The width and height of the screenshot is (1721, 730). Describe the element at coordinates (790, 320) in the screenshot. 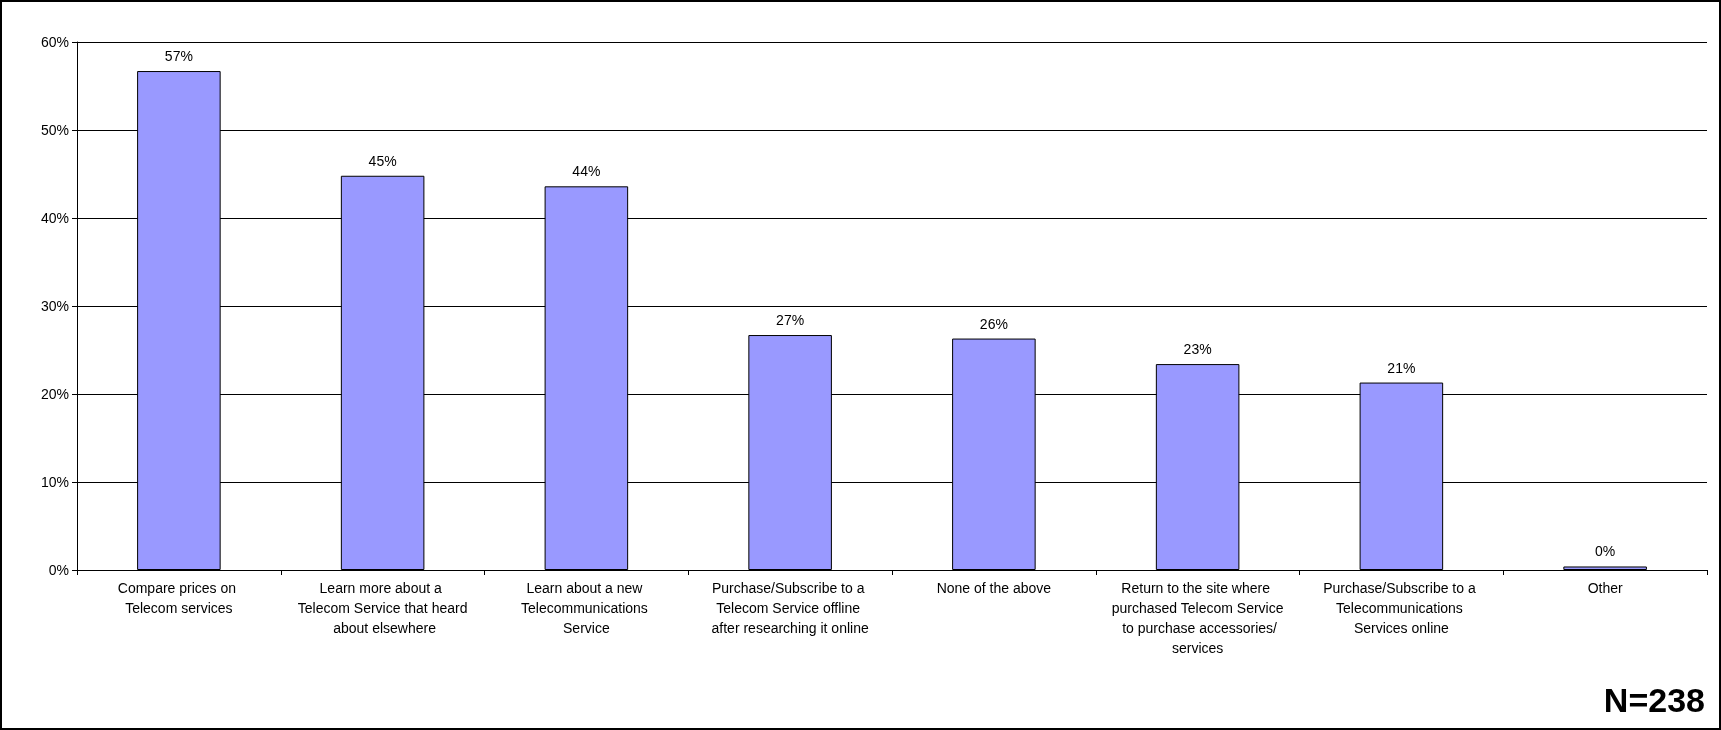

I see `data-label: 27%` at that location.